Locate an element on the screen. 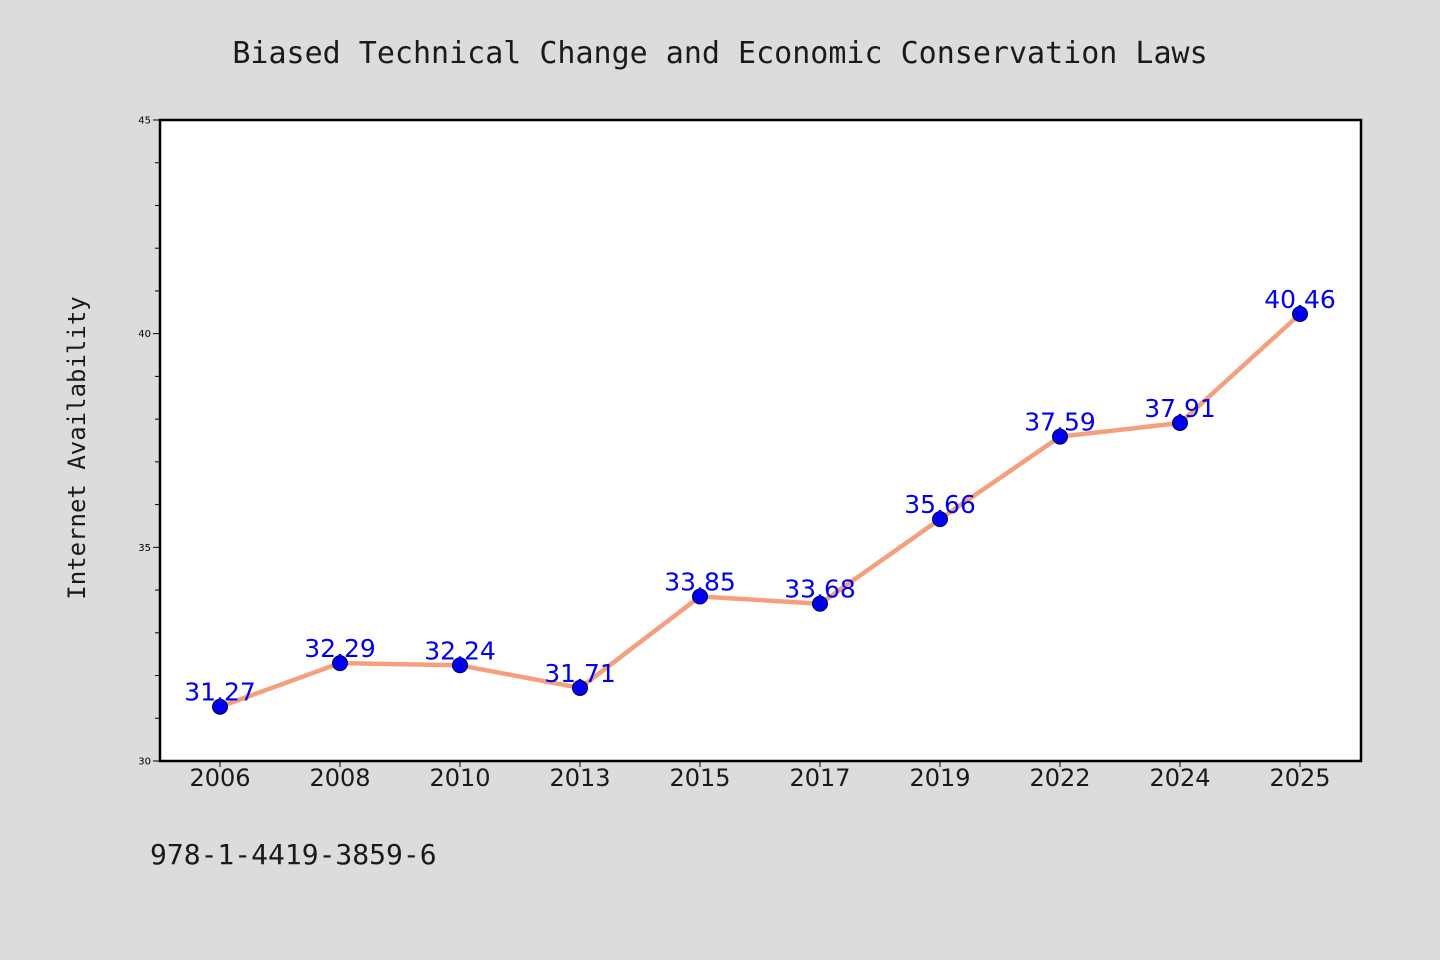  data-label: 32.29 is located at coordinates (340, 648).